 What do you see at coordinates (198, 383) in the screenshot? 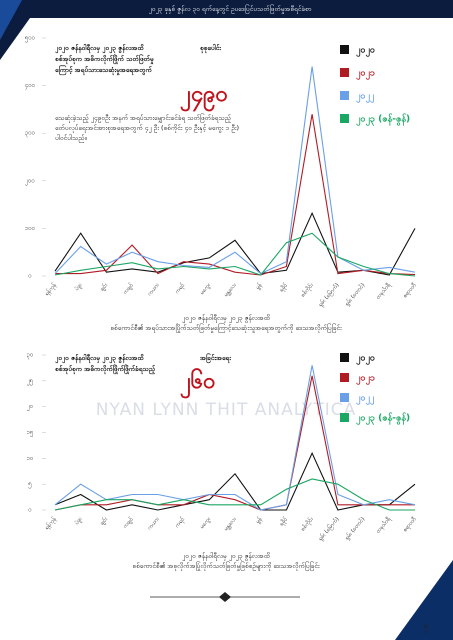
I see `big-number: ၂၆၀` at bounding box center [198, 383].